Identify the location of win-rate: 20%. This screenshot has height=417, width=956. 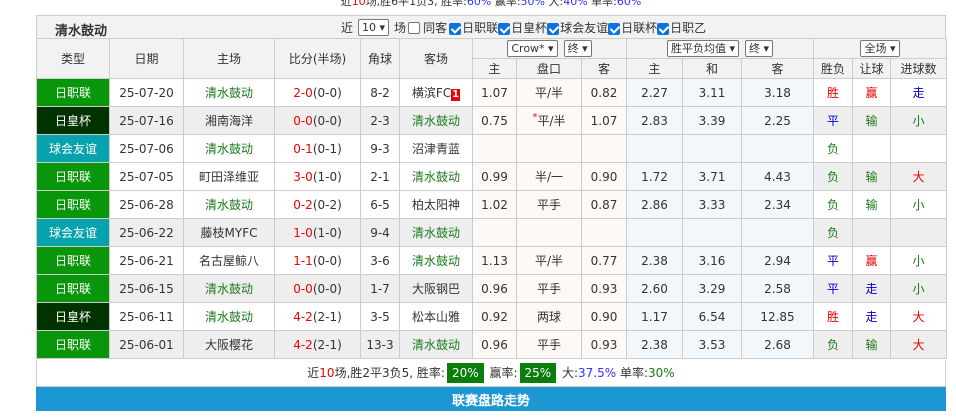
(465, 373).